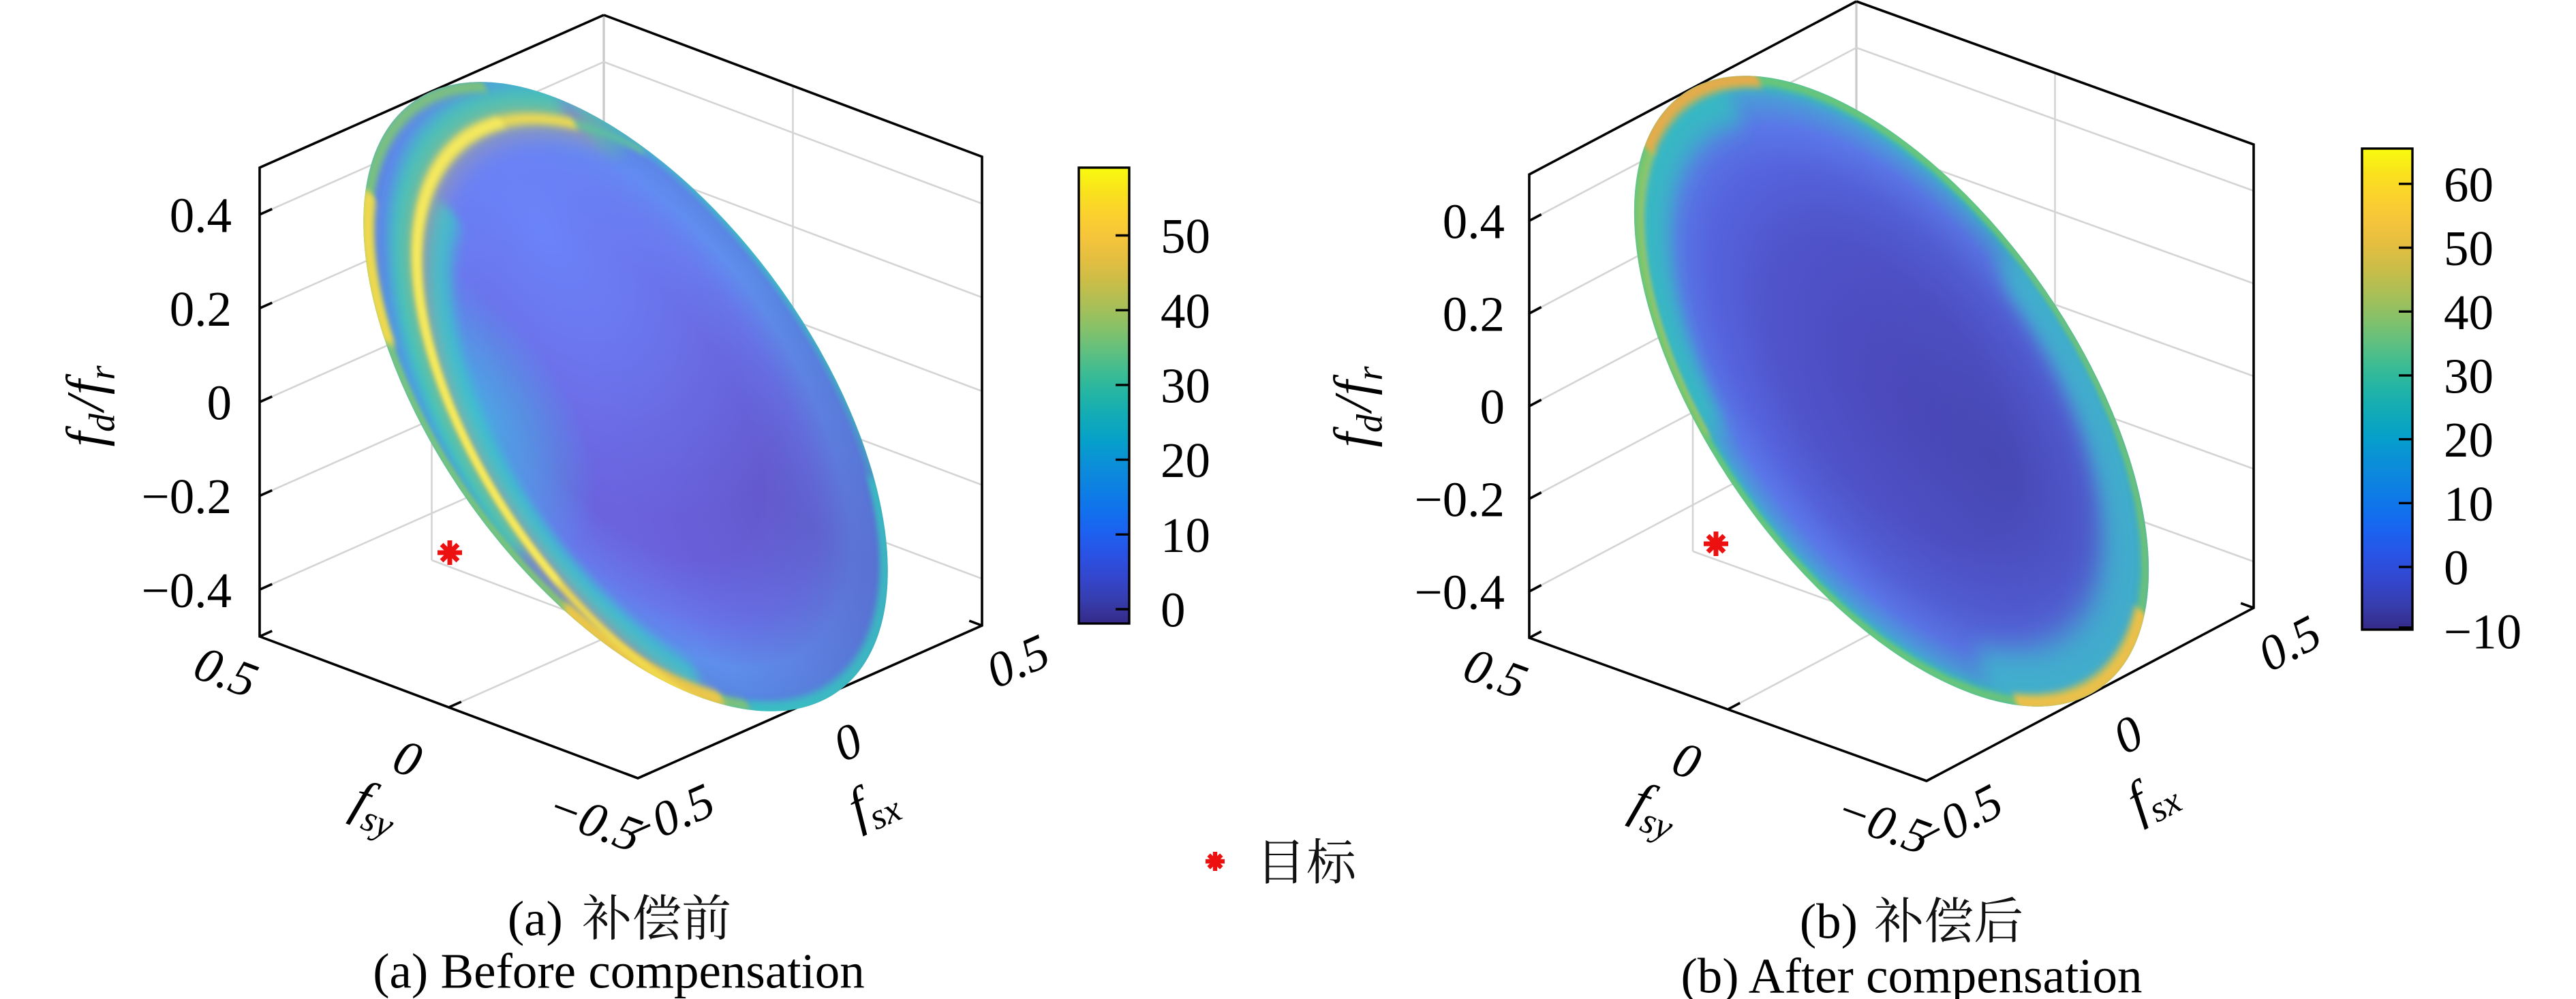 The height and width of the screenshot is (999, 2576). I want to click on svg-text: 60, so click(2469, 184).